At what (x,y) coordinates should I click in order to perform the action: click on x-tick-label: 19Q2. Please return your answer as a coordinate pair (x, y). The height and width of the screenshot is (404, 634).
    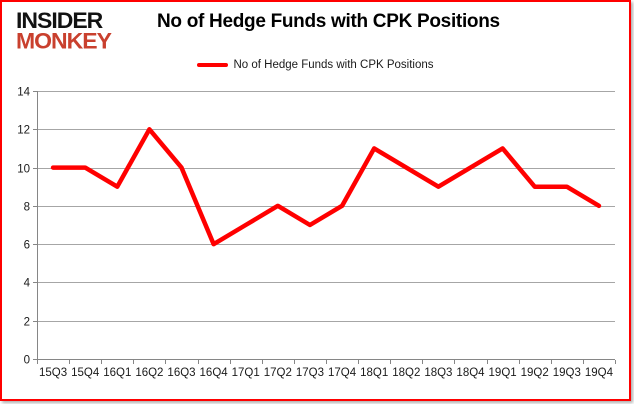
    Looking at the image, I should click on (535, 373).